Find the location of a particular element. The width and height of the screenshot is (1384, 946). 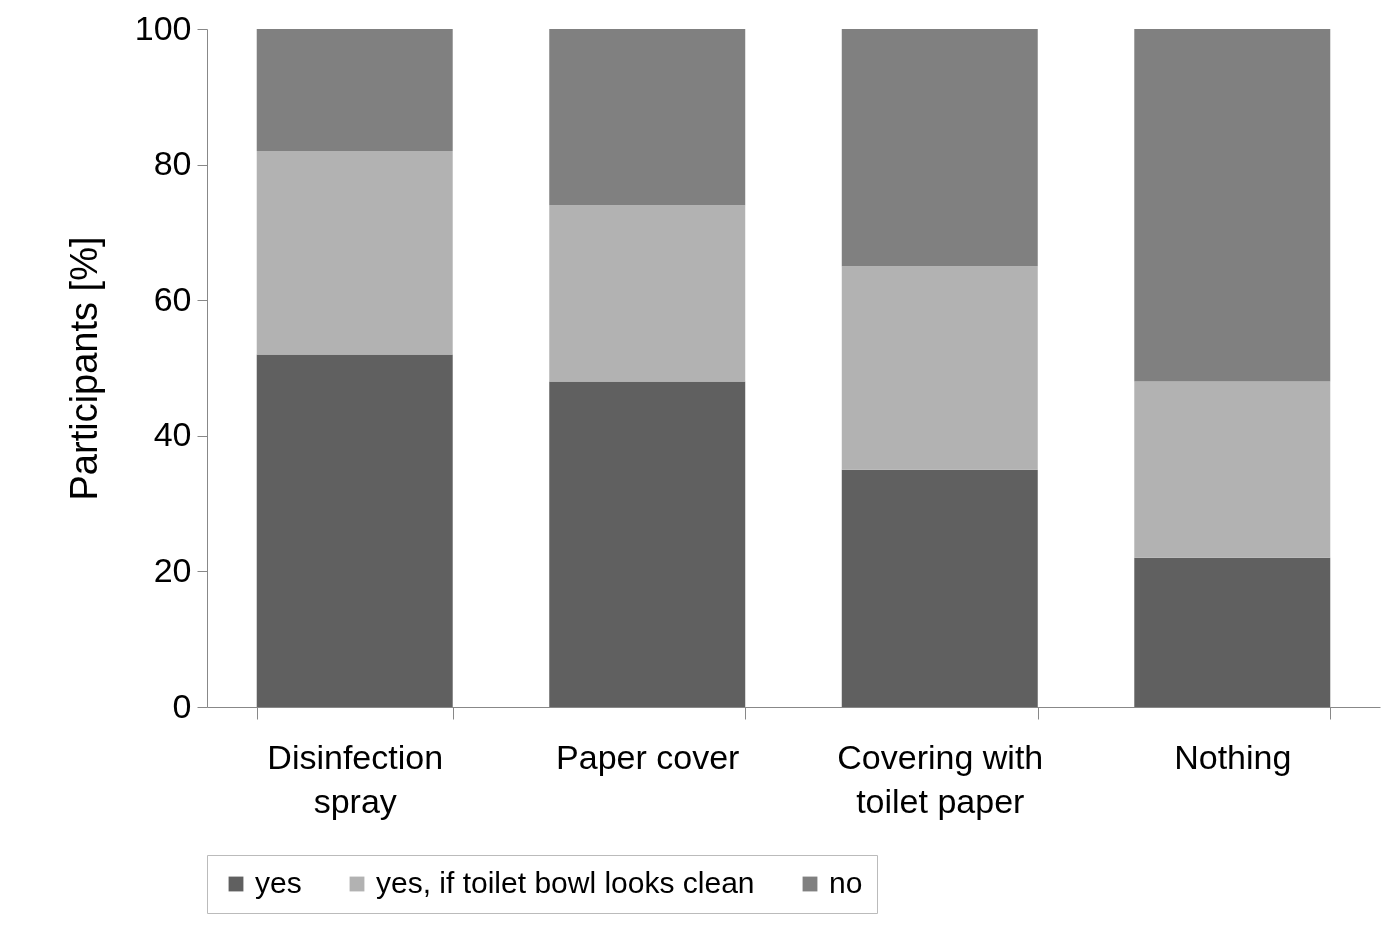

y-tick-label: 40 is located at coordinates (172, 434).